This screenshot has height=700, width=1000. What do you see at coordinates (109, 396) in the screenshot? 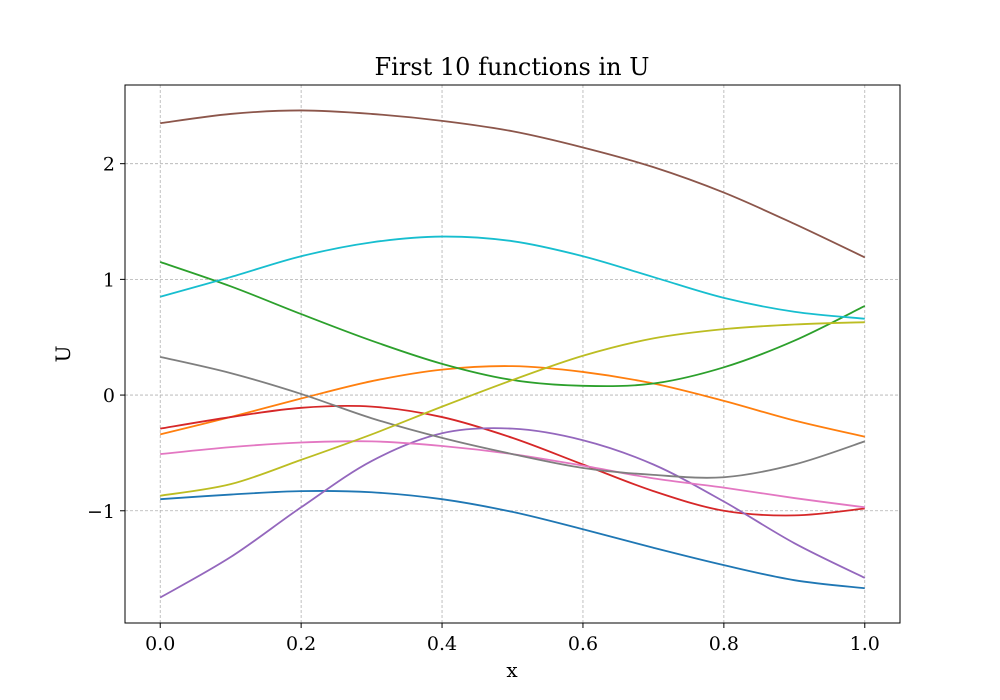
I see `y-tick-label: 0` at bounding box center [109, 396].